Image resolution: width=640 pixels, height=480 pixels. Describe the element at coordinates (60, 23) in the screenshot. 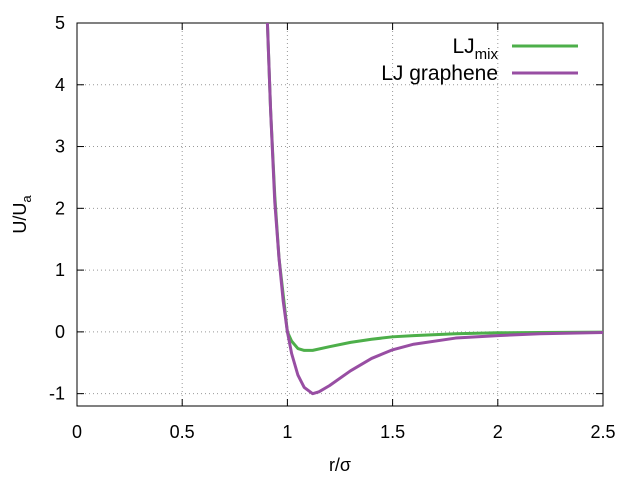

I see `y-tick-label: 5` at that location.